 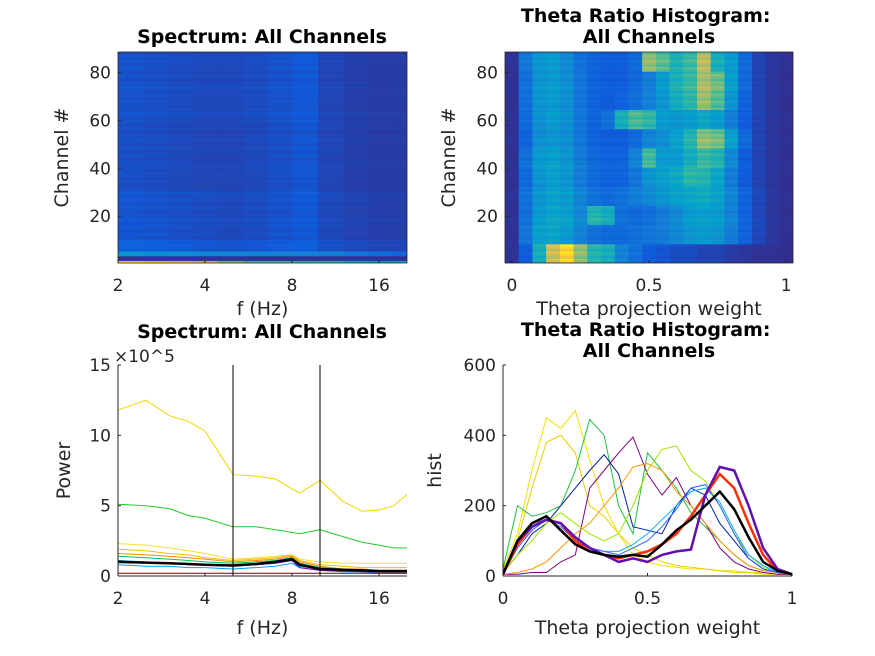 What do you see at coordinates (100, 73) in the screenshot?
I see `y-tick-label: 80` at bounding box center [100, 73].